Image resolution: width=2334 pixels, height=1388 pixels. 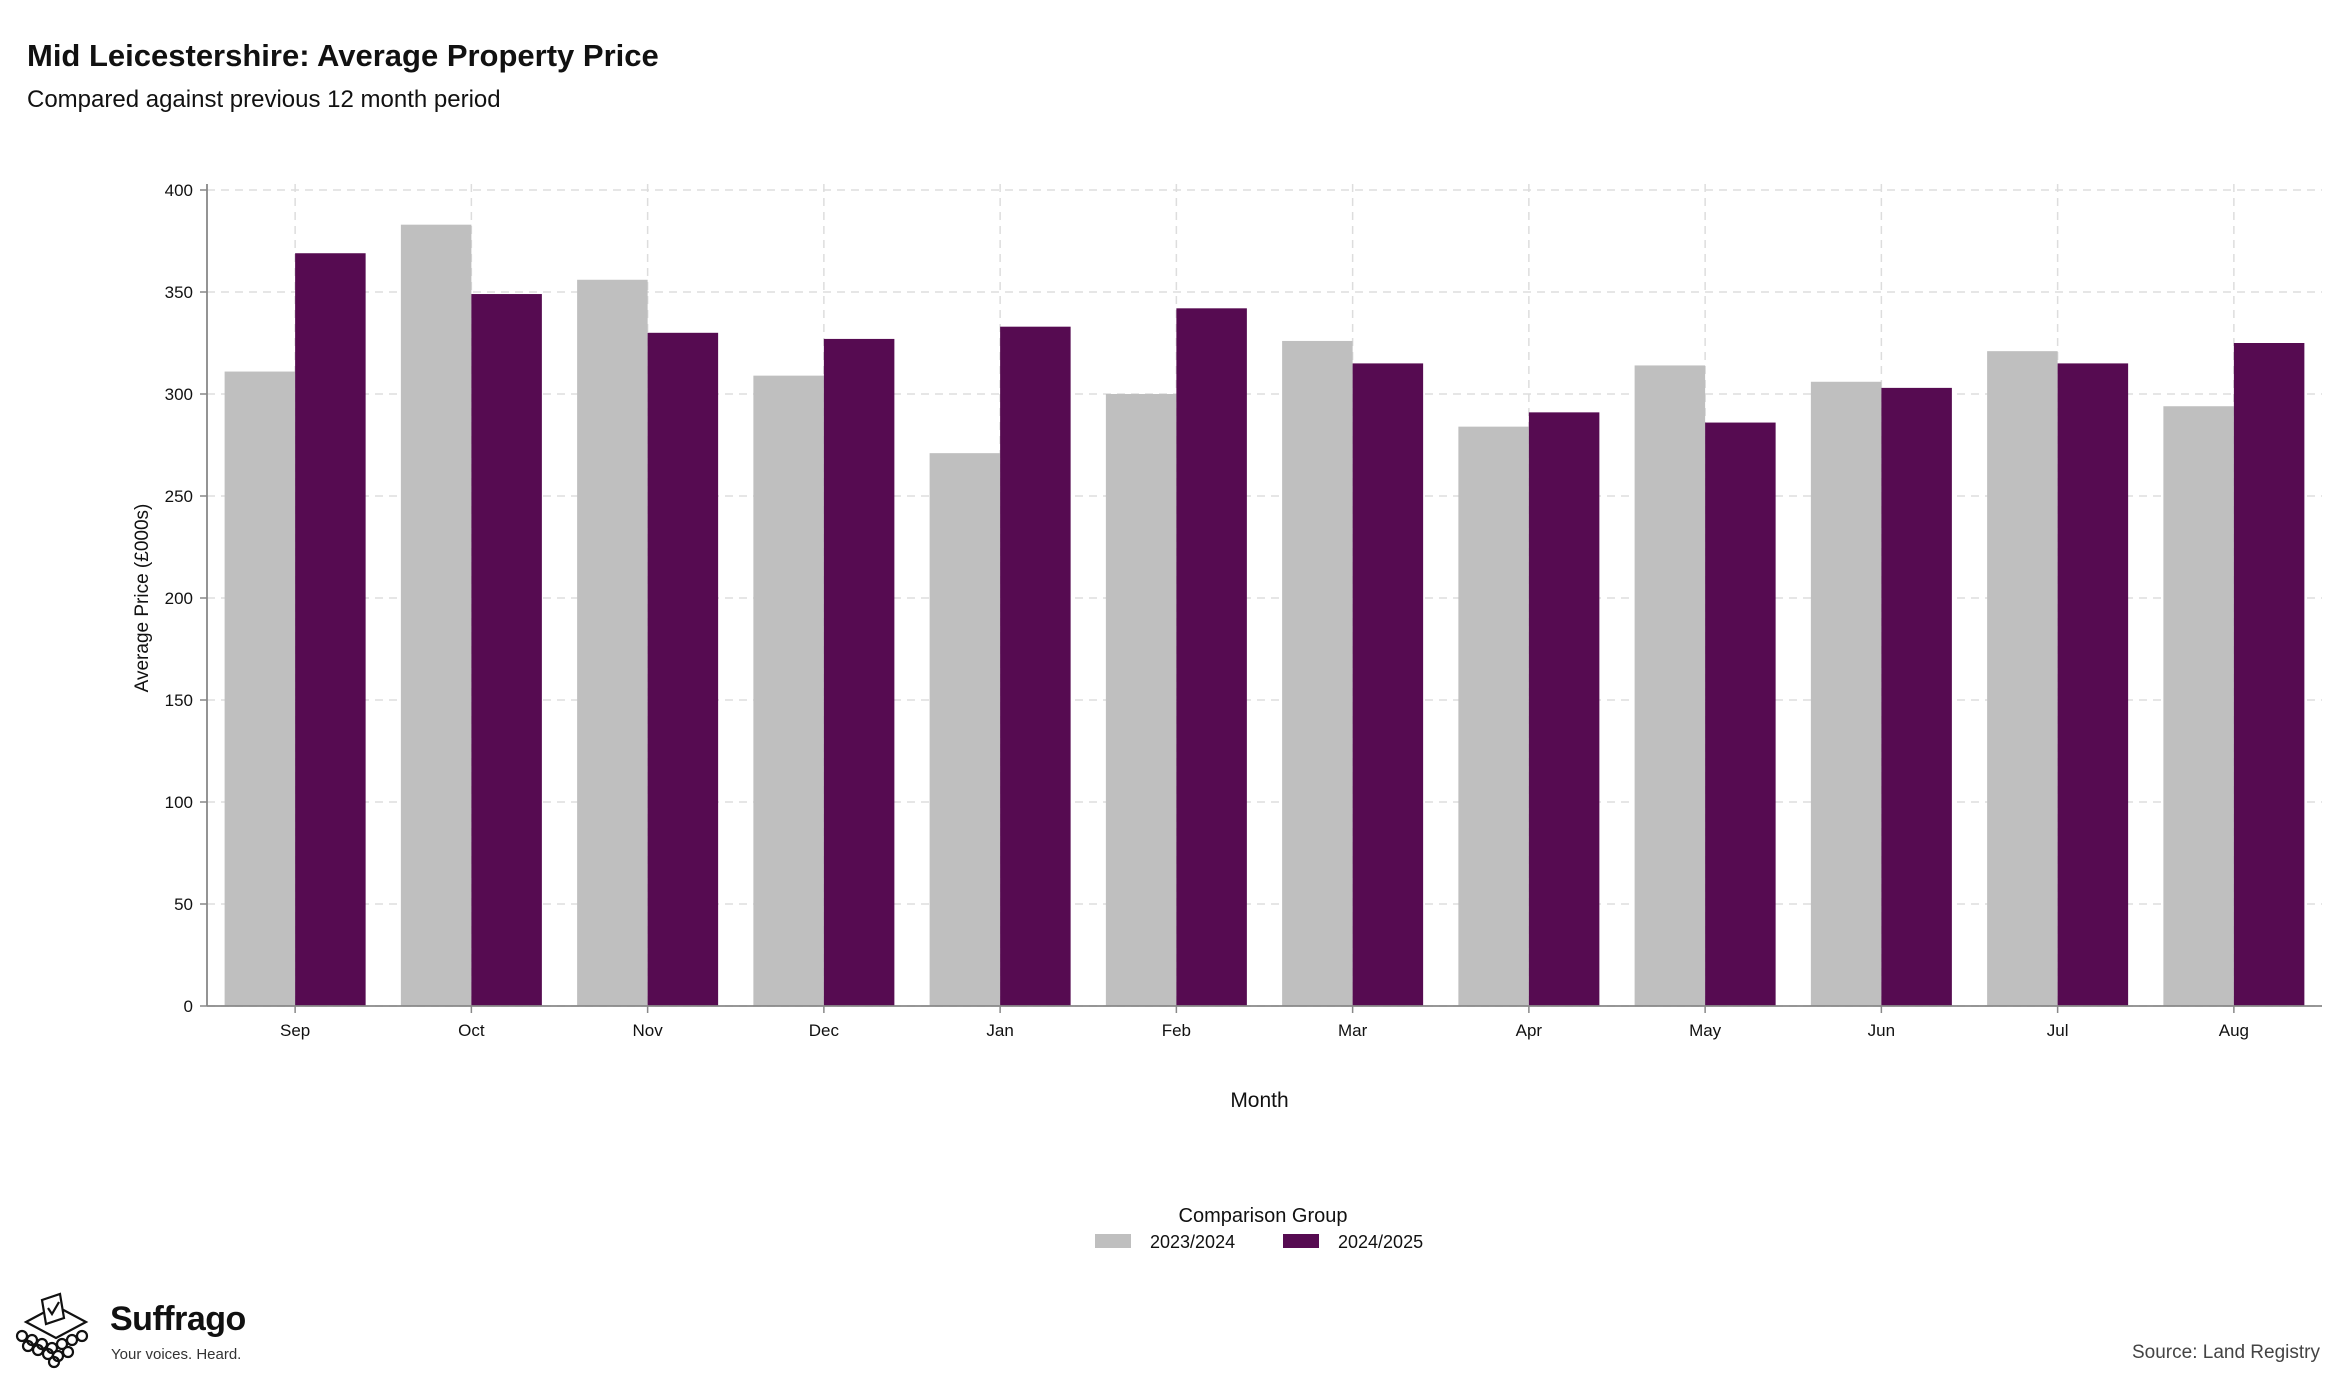 What do you see at coordinates (179, 394) in the screenshot?
I see `y-tick-label: 300` at bounding box center [179, 394].